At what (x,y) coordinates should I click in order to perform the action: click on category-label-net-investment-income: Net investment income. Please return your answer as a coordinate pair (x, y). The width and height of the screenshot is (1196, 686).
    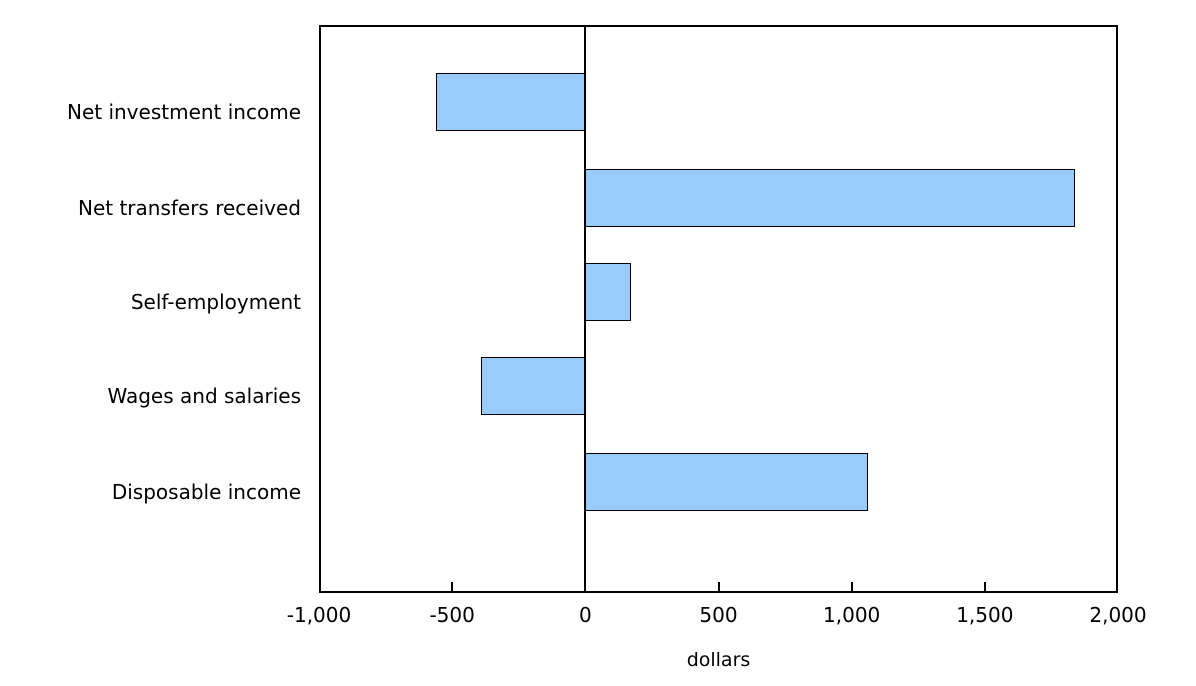
    Looking at the image, I should click on (183, 112).